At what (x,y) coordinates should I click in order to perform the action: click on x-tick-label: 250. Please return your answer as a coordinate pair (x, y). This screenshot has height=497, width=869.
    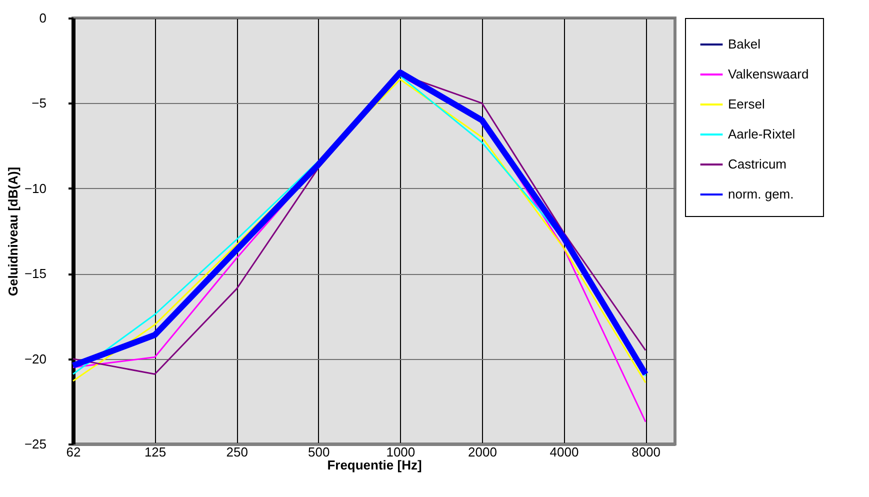
    Looking at the image, I should click on (237, 452).